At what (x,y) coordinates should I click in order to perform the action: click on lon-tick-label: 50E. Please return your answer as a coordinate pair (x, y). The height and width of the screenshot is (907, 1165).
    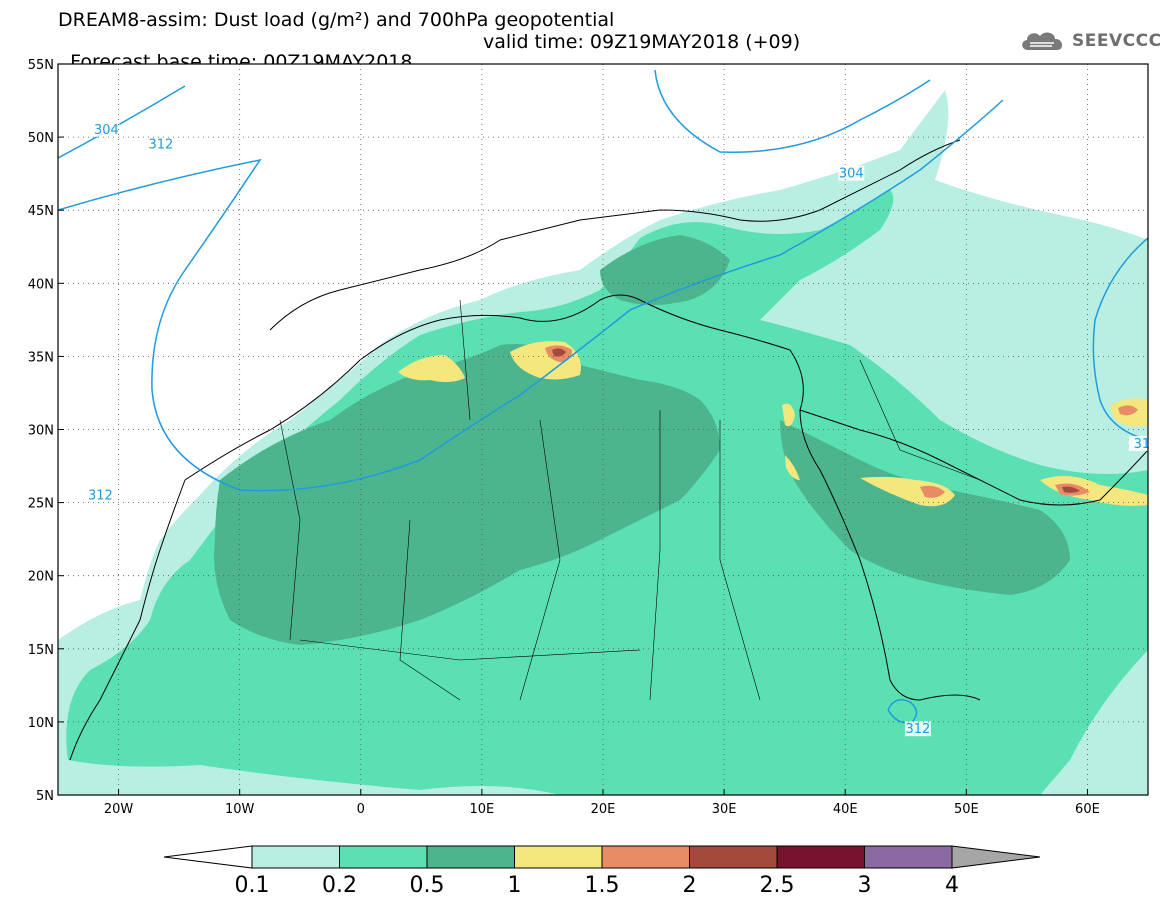
    Looking at the image, I should click on (966, 809).